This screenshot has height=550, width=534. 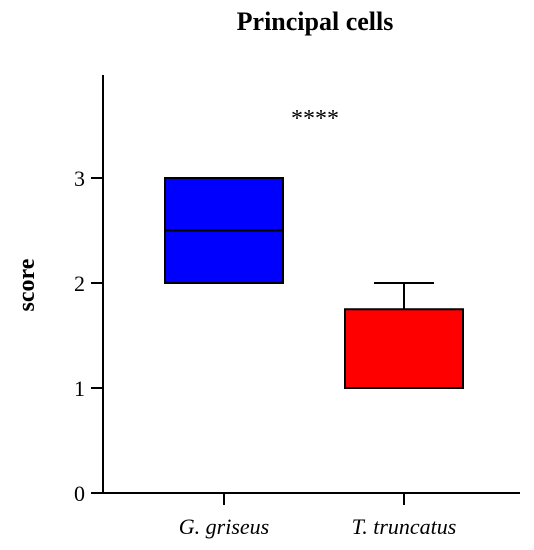 What do you see at coordinates (318, 516) in the screenshot?
I see `x-ticks: G. griseus T. truncatus` at bounding box center [318, 516].